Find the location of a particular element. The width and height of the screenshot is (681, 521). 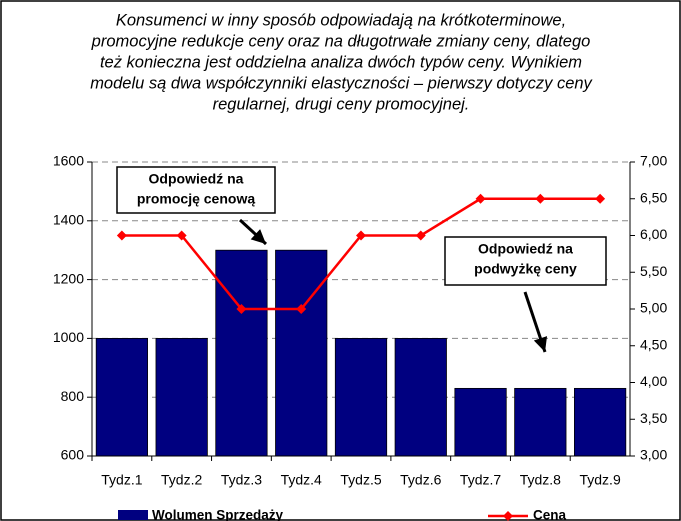

y2-tick-label: 4,00 is located at coordinates (653, 381).